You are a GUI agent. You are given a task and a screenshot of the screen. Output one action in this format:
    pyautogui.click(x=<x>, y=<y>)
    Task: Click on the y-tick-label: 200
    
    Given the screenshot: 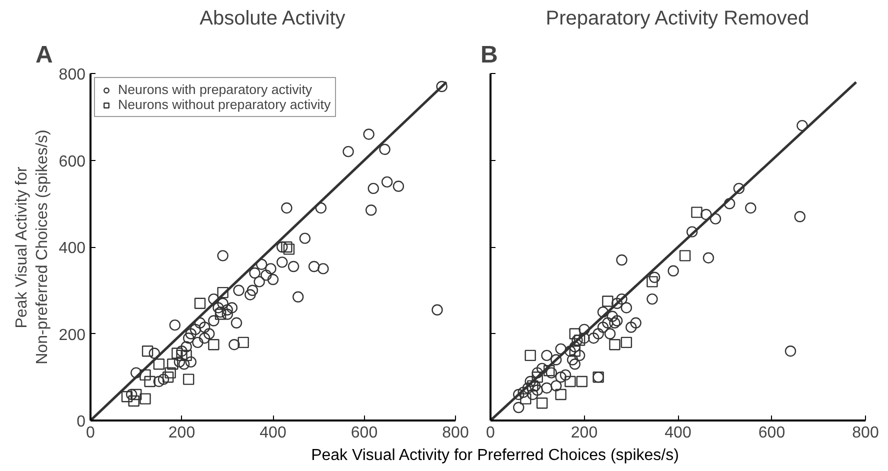 What is the action you would take?
    pyautogui.click(x=72, y=335)
    